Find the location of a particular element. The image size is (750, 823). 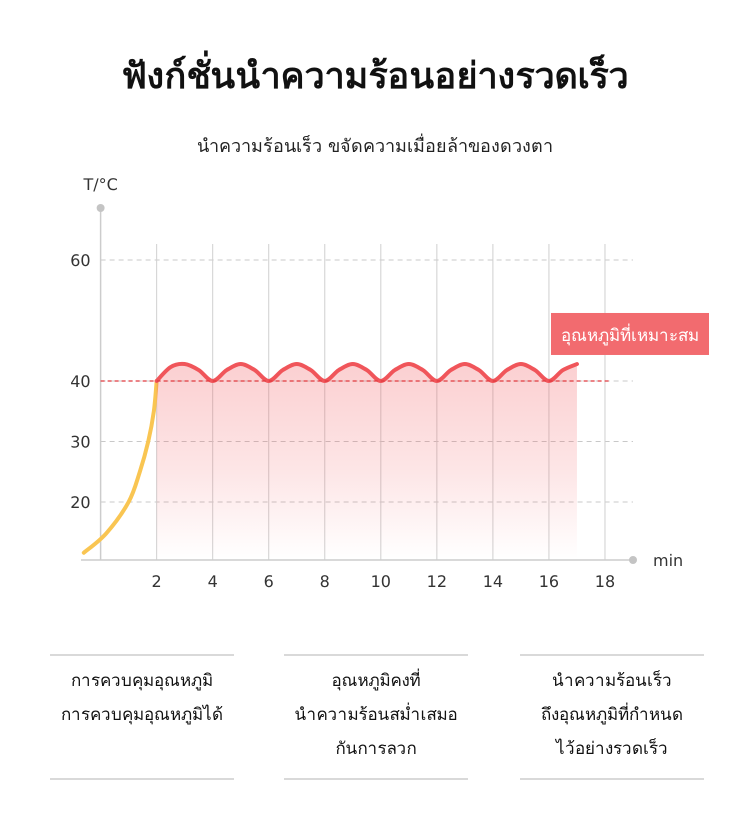

text: นำความร้อนเร็ว ถึงอุณหภูมิที่กำหนด ไว้อย่างรวดเร็ว is located at coordinates (612, 714).